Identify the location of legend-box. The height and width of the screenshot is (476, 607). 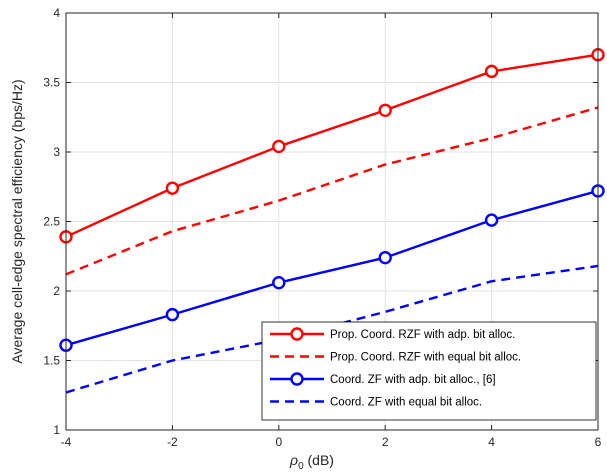
(429, 371).